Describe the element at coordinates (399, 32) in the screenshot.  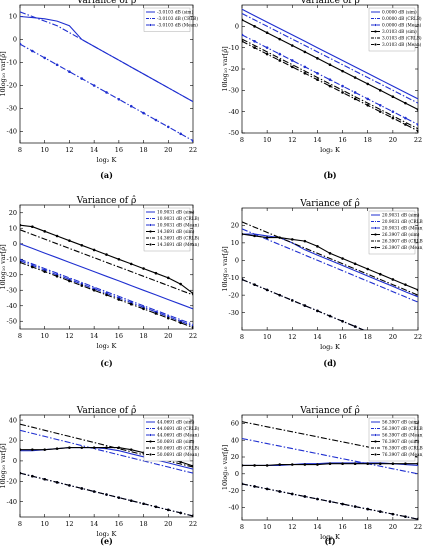
I see `legend-label: 3.0103 dB (sim)` at that location.